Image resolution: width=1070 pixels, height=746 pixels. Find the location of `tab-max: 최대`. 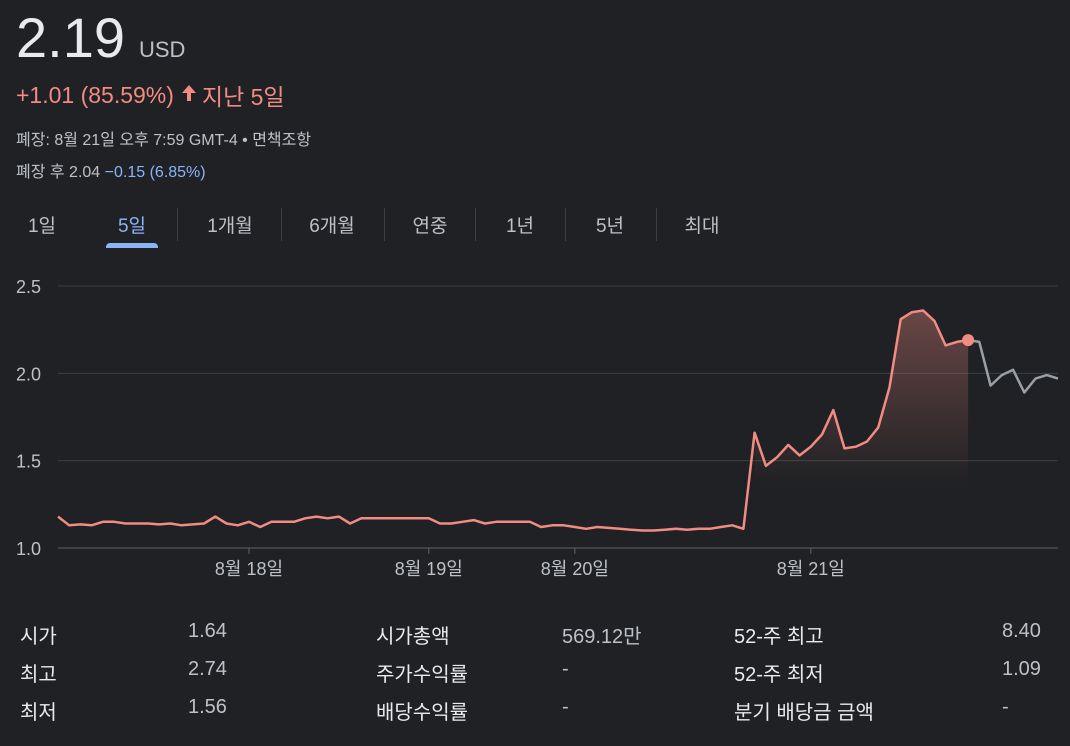

tab-max: 최대 is located at coordinates (702, 224).